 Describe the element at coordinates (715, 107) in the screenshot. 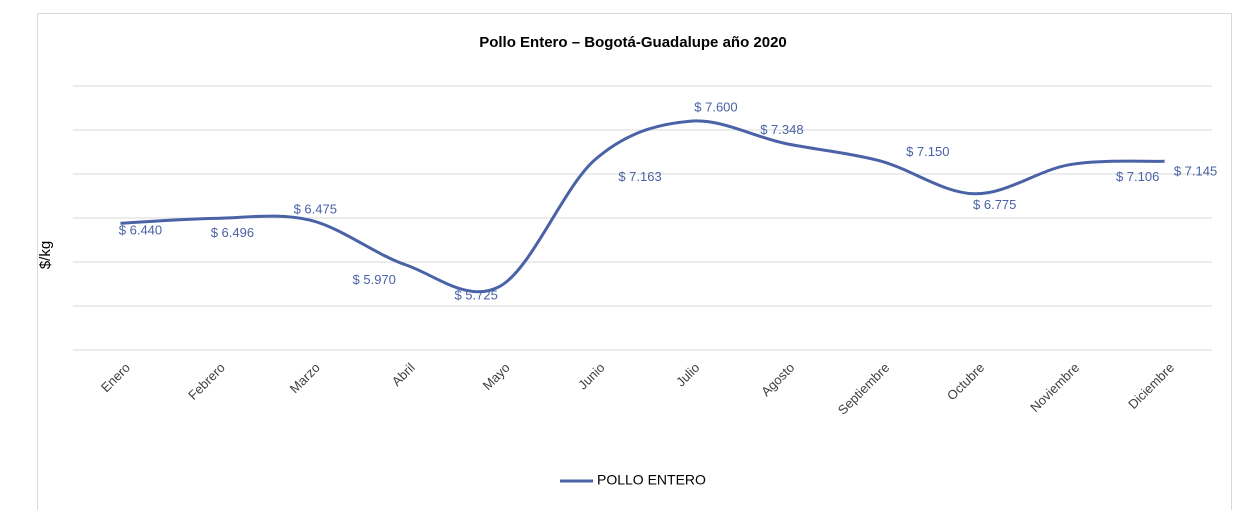

I see `data-label: $ 7.600` at that location.